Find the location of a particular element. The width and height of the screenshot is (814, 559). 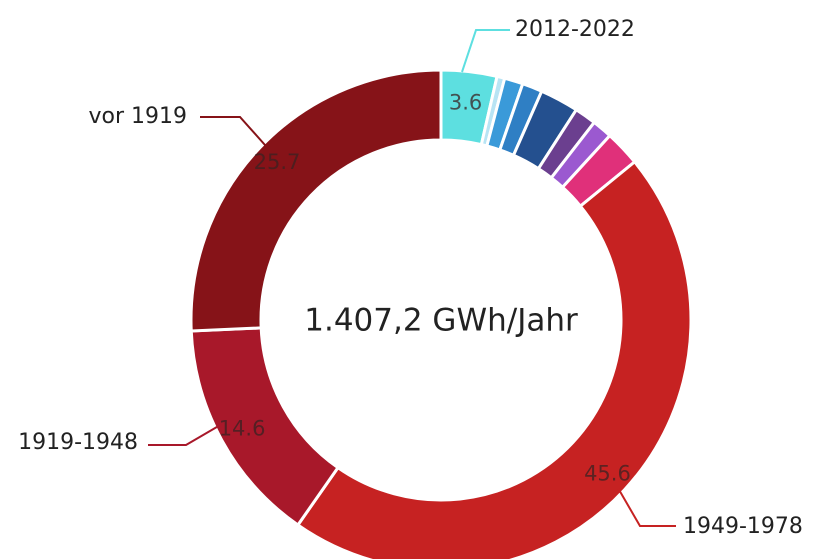

donut-segment is located at coordinates (316, 200).